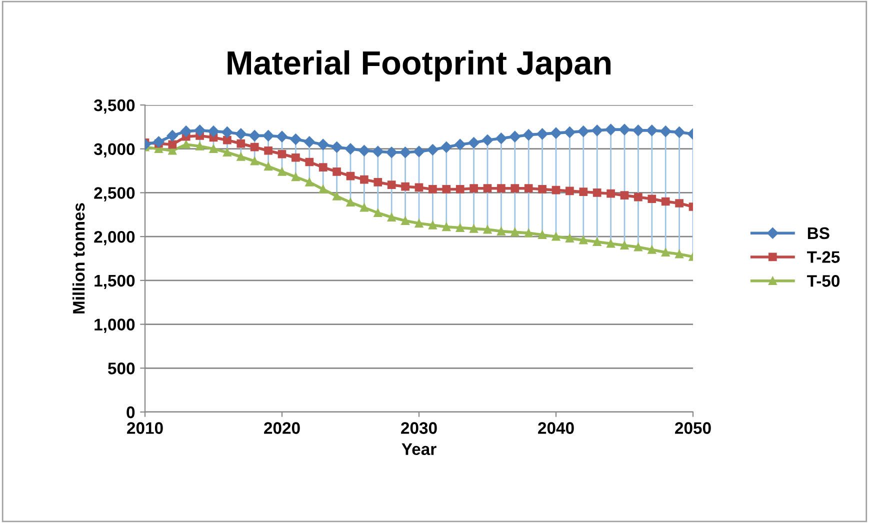 This screenshot has width=869, height=523. Describe the element at coordinates (114, 282) in the screenshot. I see `y-tick-label: 1,500` at that location.